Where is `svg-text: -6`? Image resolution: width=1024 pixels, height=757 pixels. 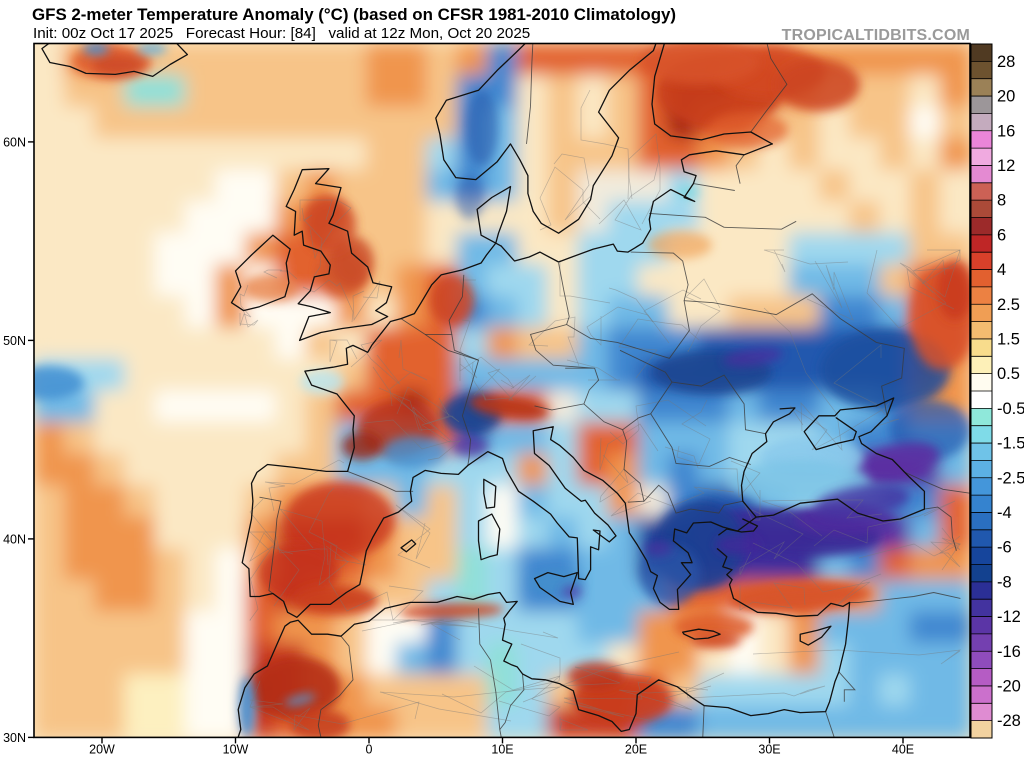 svg-text: -6 is located at coordinates (1004, 548).